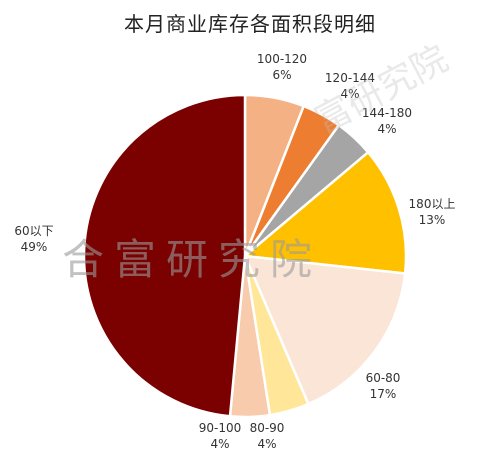  What do you see at coordinates (220, 428) in the screenshot?
I see `slice-label: 90-100` at bounding box center [220, 428].